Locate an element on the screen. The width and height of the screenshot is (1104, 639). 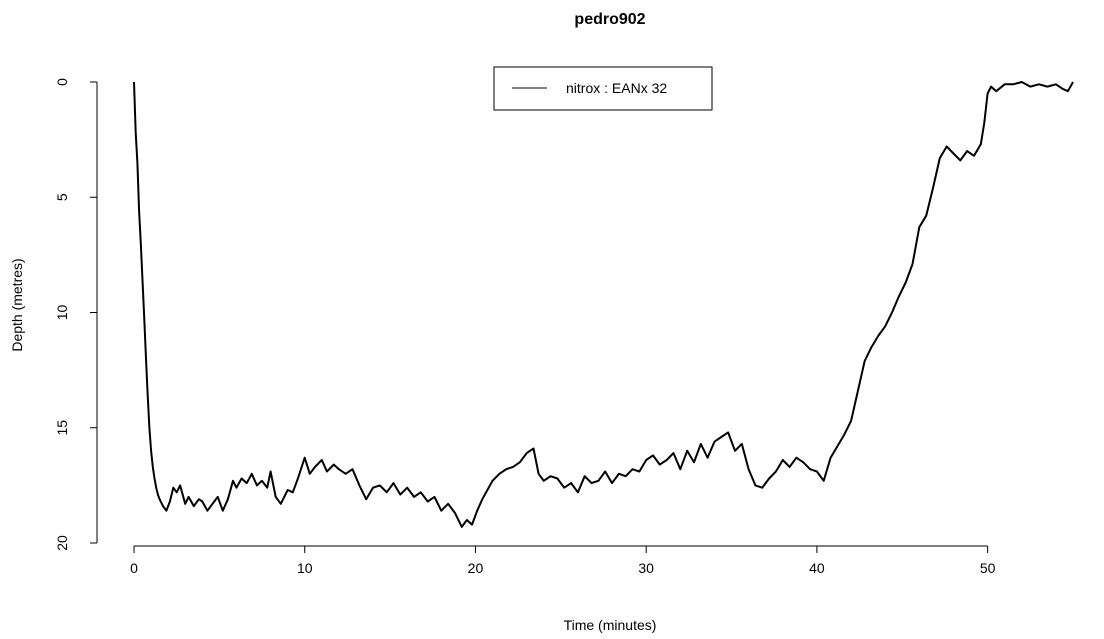
x-tick-label: 30 is located at coordinates (646, 568).